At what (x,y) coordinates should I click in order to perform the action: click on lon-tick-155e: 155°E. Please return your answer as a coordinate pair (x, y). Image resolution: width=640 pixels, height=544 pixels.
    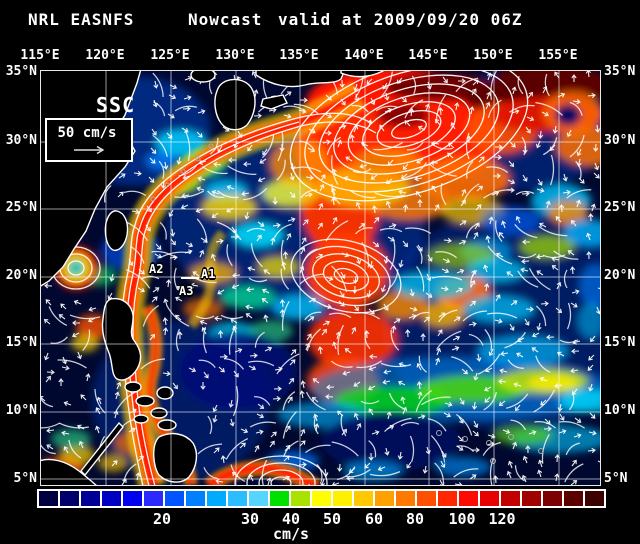
    Looking at the image, I should click on (558, 55).